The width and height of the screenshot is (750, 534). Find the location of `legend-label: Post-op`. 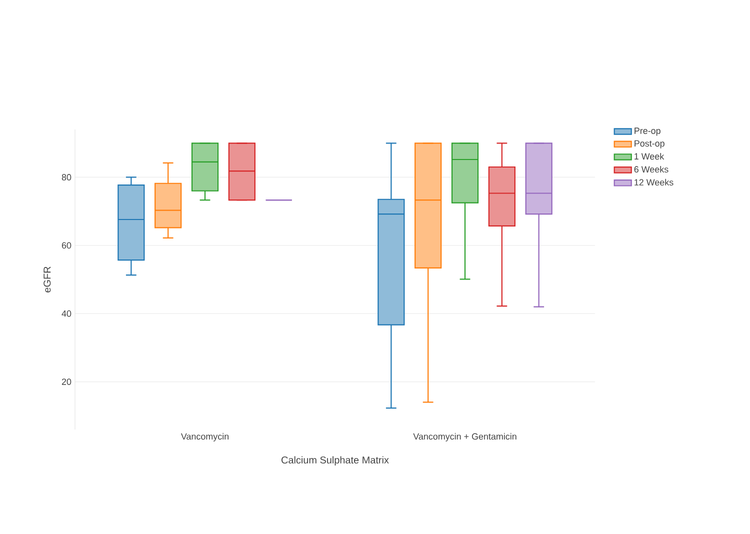

legend-label: Post-op is located at coordinates (649, 144).